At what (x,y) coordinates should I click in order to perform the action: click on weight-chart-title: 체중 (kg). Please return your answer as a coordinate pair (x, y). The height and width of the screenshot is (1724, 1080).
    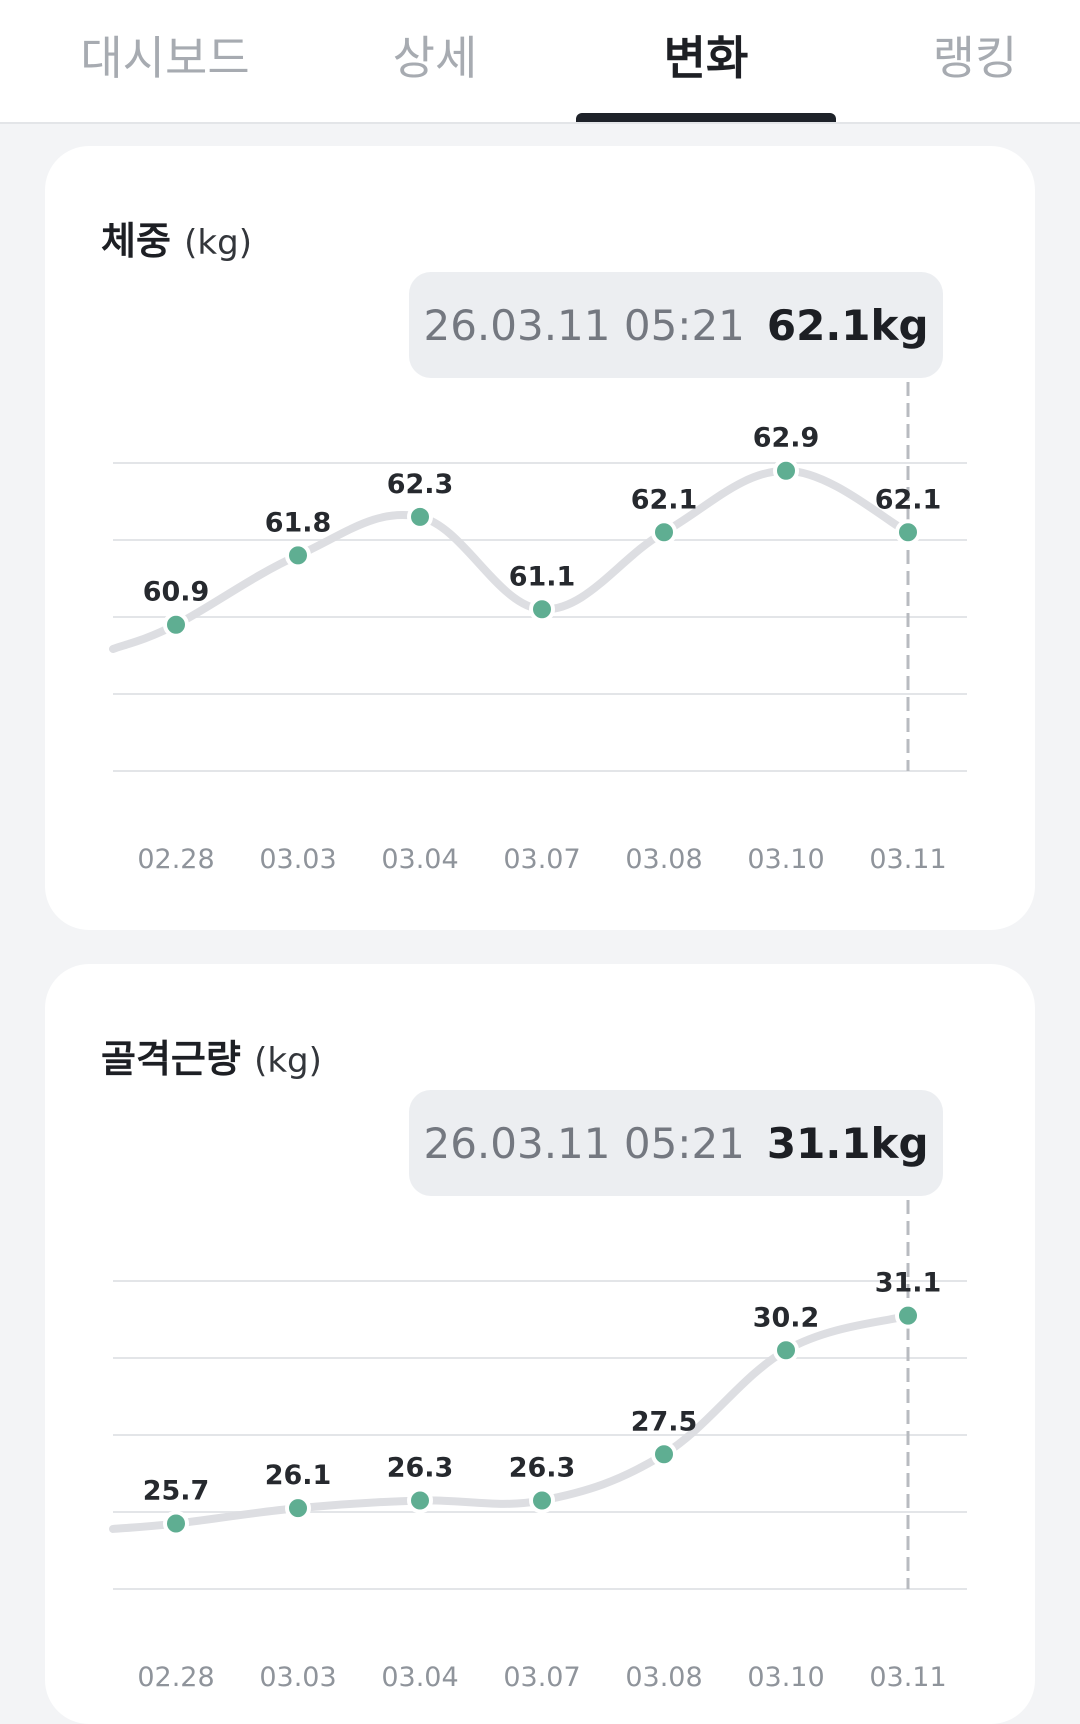
    Looking at the image, I should click on (176, 237).